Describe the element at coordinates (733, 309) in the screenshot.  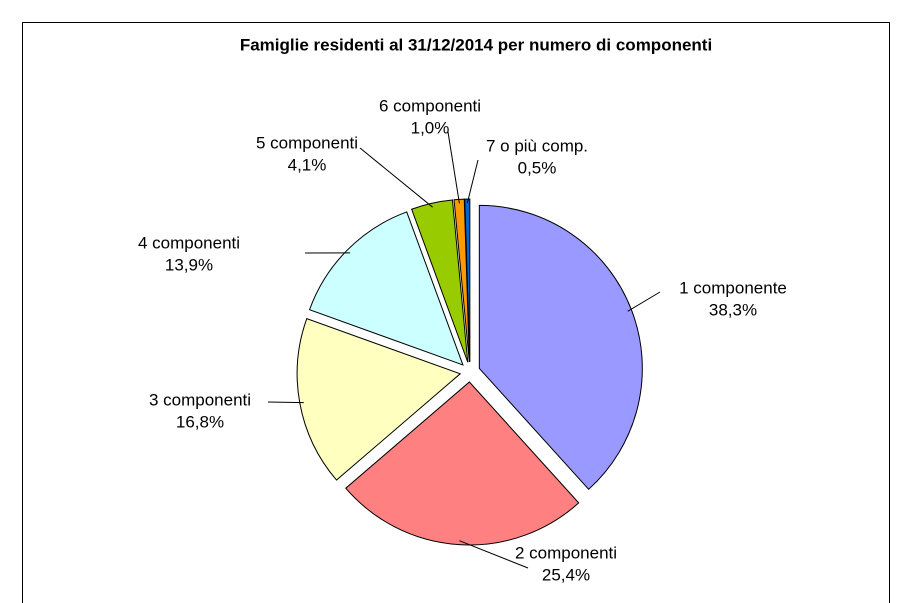
I see `slice-value-label: 38,3%` at that location.